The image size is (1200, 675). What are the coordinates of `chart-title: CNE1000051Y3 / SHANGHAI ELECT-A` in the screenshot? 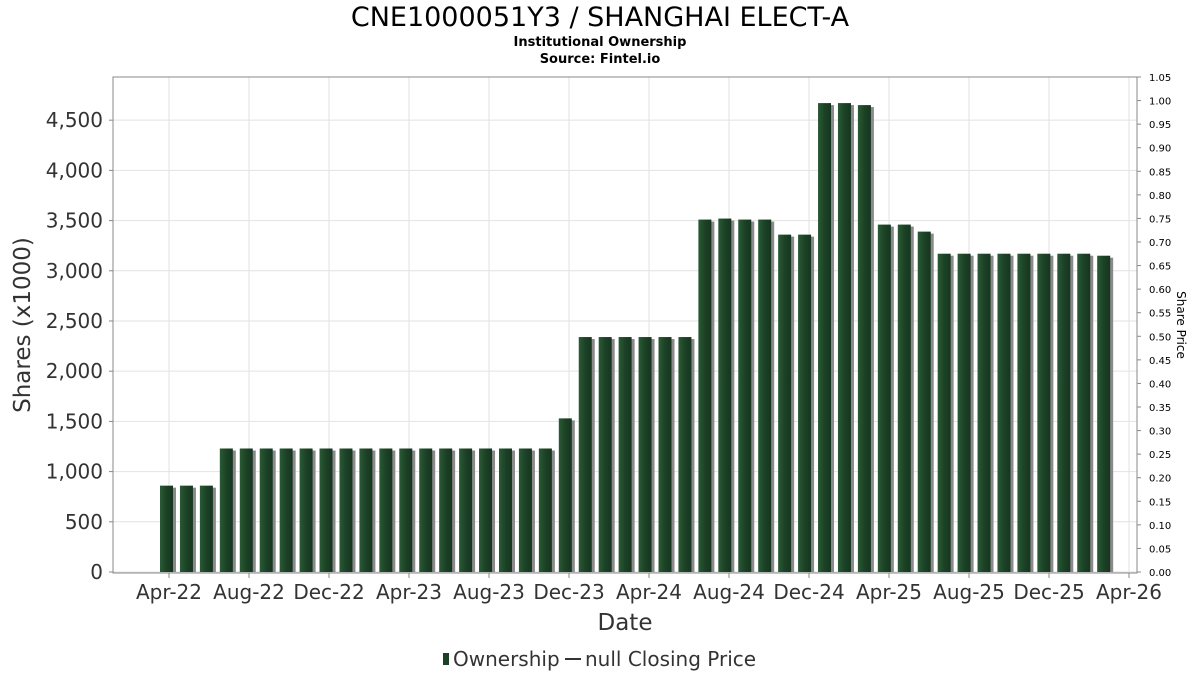 It's located at (600, 17).